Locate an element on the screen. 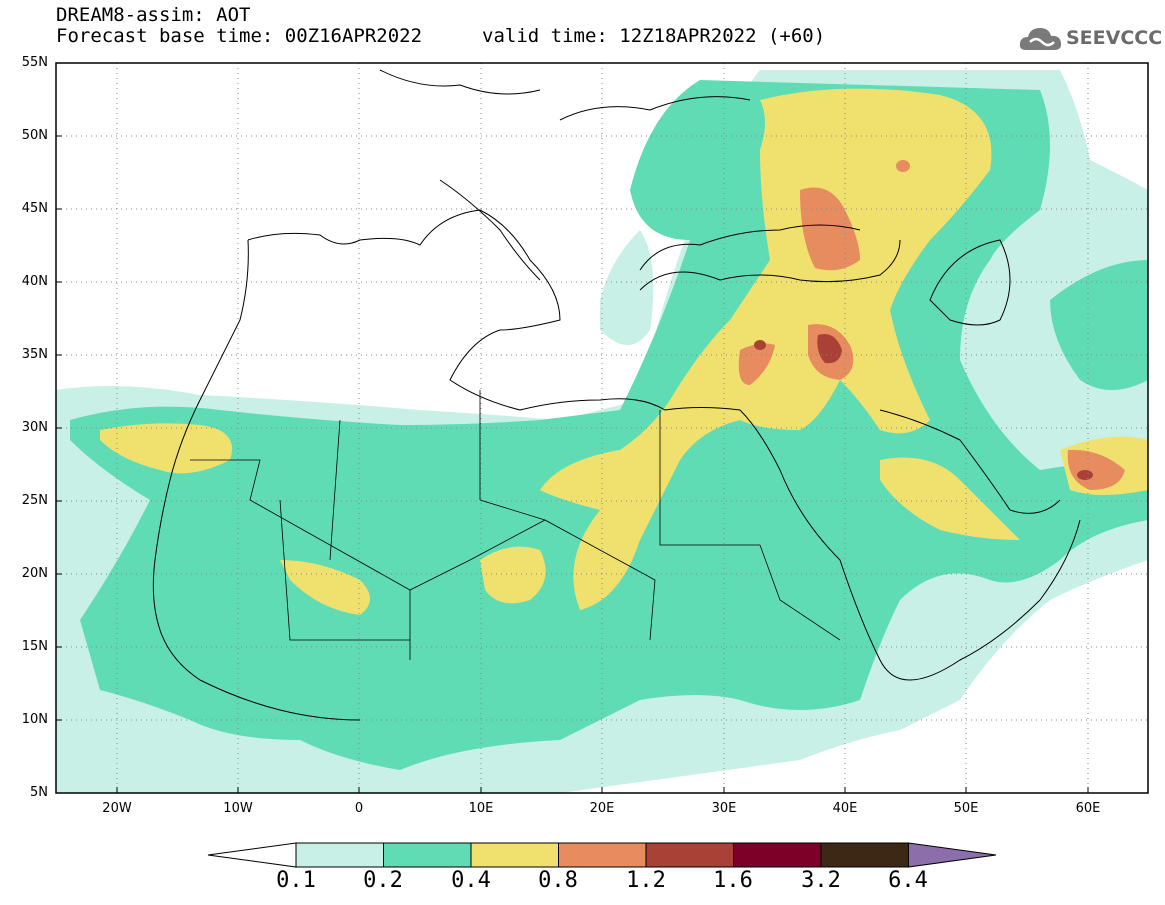 The image size is (1165, 905). colorbar-label: 1.2 is located at coordinates (646, 880).